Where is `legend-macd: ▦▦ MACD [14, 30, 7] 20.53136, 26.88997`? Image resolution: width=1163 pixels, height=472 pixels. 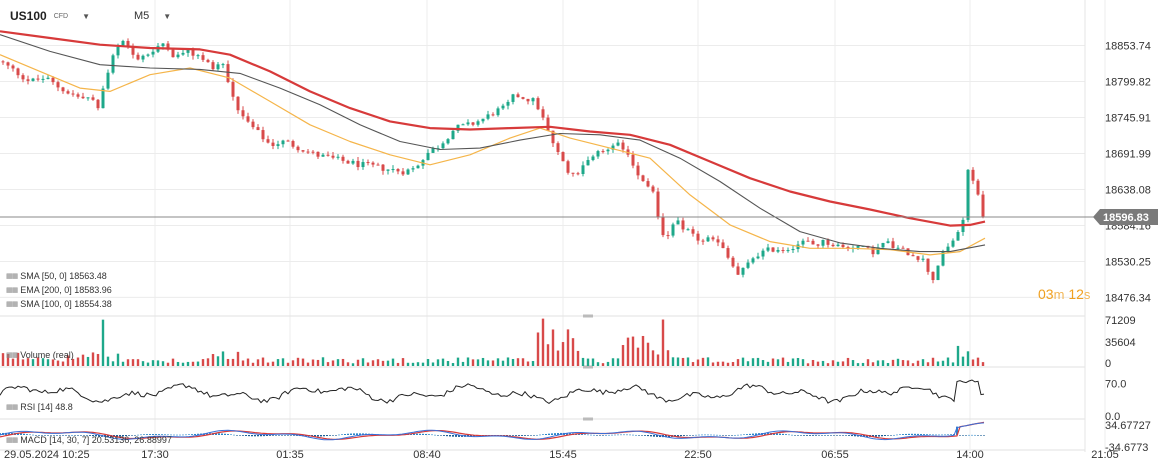
legend-macd: ▦▦ MACD [14, 30, 7] 20.53136, 26.88997 is located at coordinates (89, 440).